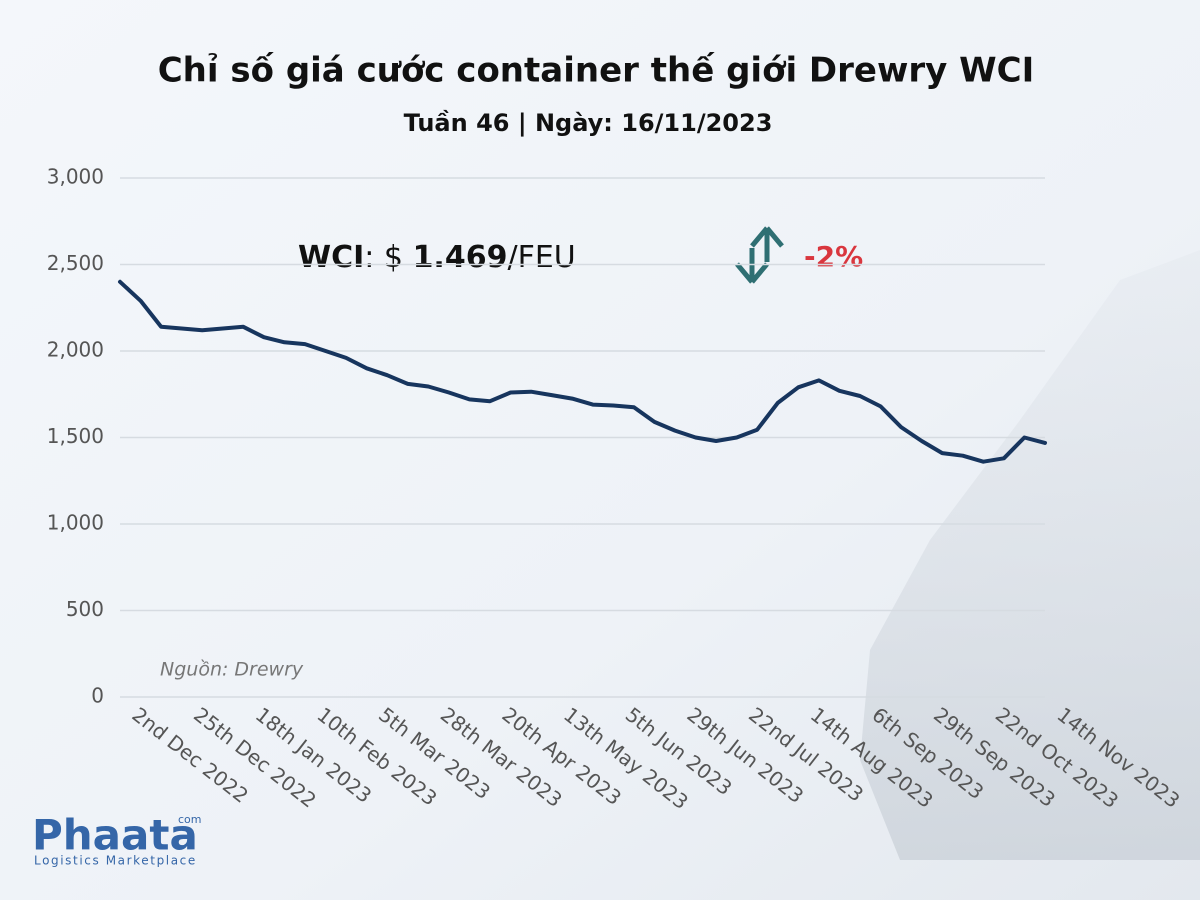 This screenshot has width=1200, height=904. What do you see at coordinates (115, 861) in the screenshot?
I see `logo-tagline: Logistics Marketplace` at bounding box center [115, 861].